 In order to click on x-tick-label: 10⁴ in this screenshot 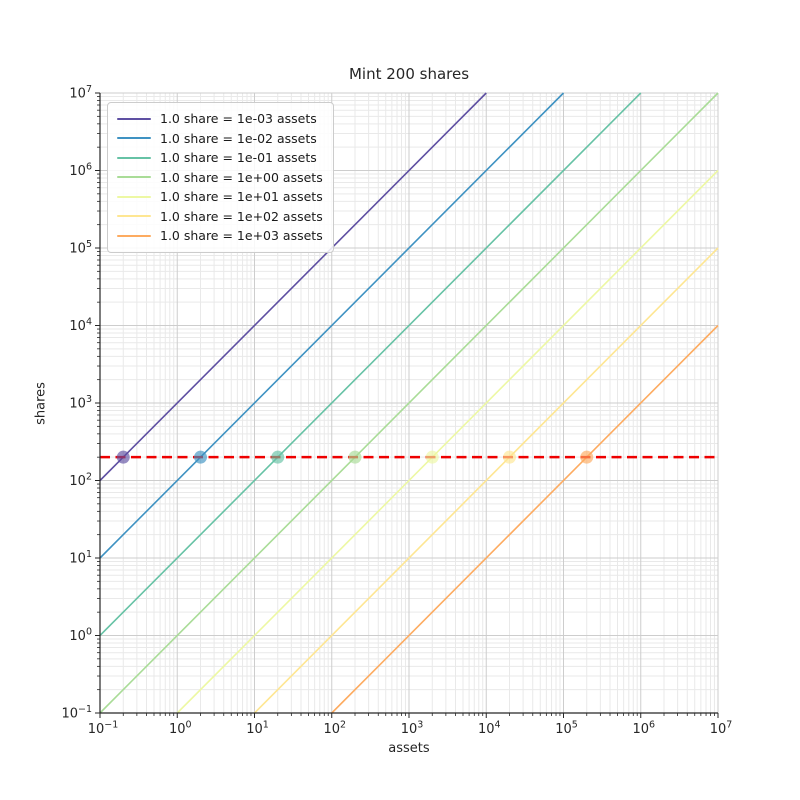, I will do `click(489, 729)`.